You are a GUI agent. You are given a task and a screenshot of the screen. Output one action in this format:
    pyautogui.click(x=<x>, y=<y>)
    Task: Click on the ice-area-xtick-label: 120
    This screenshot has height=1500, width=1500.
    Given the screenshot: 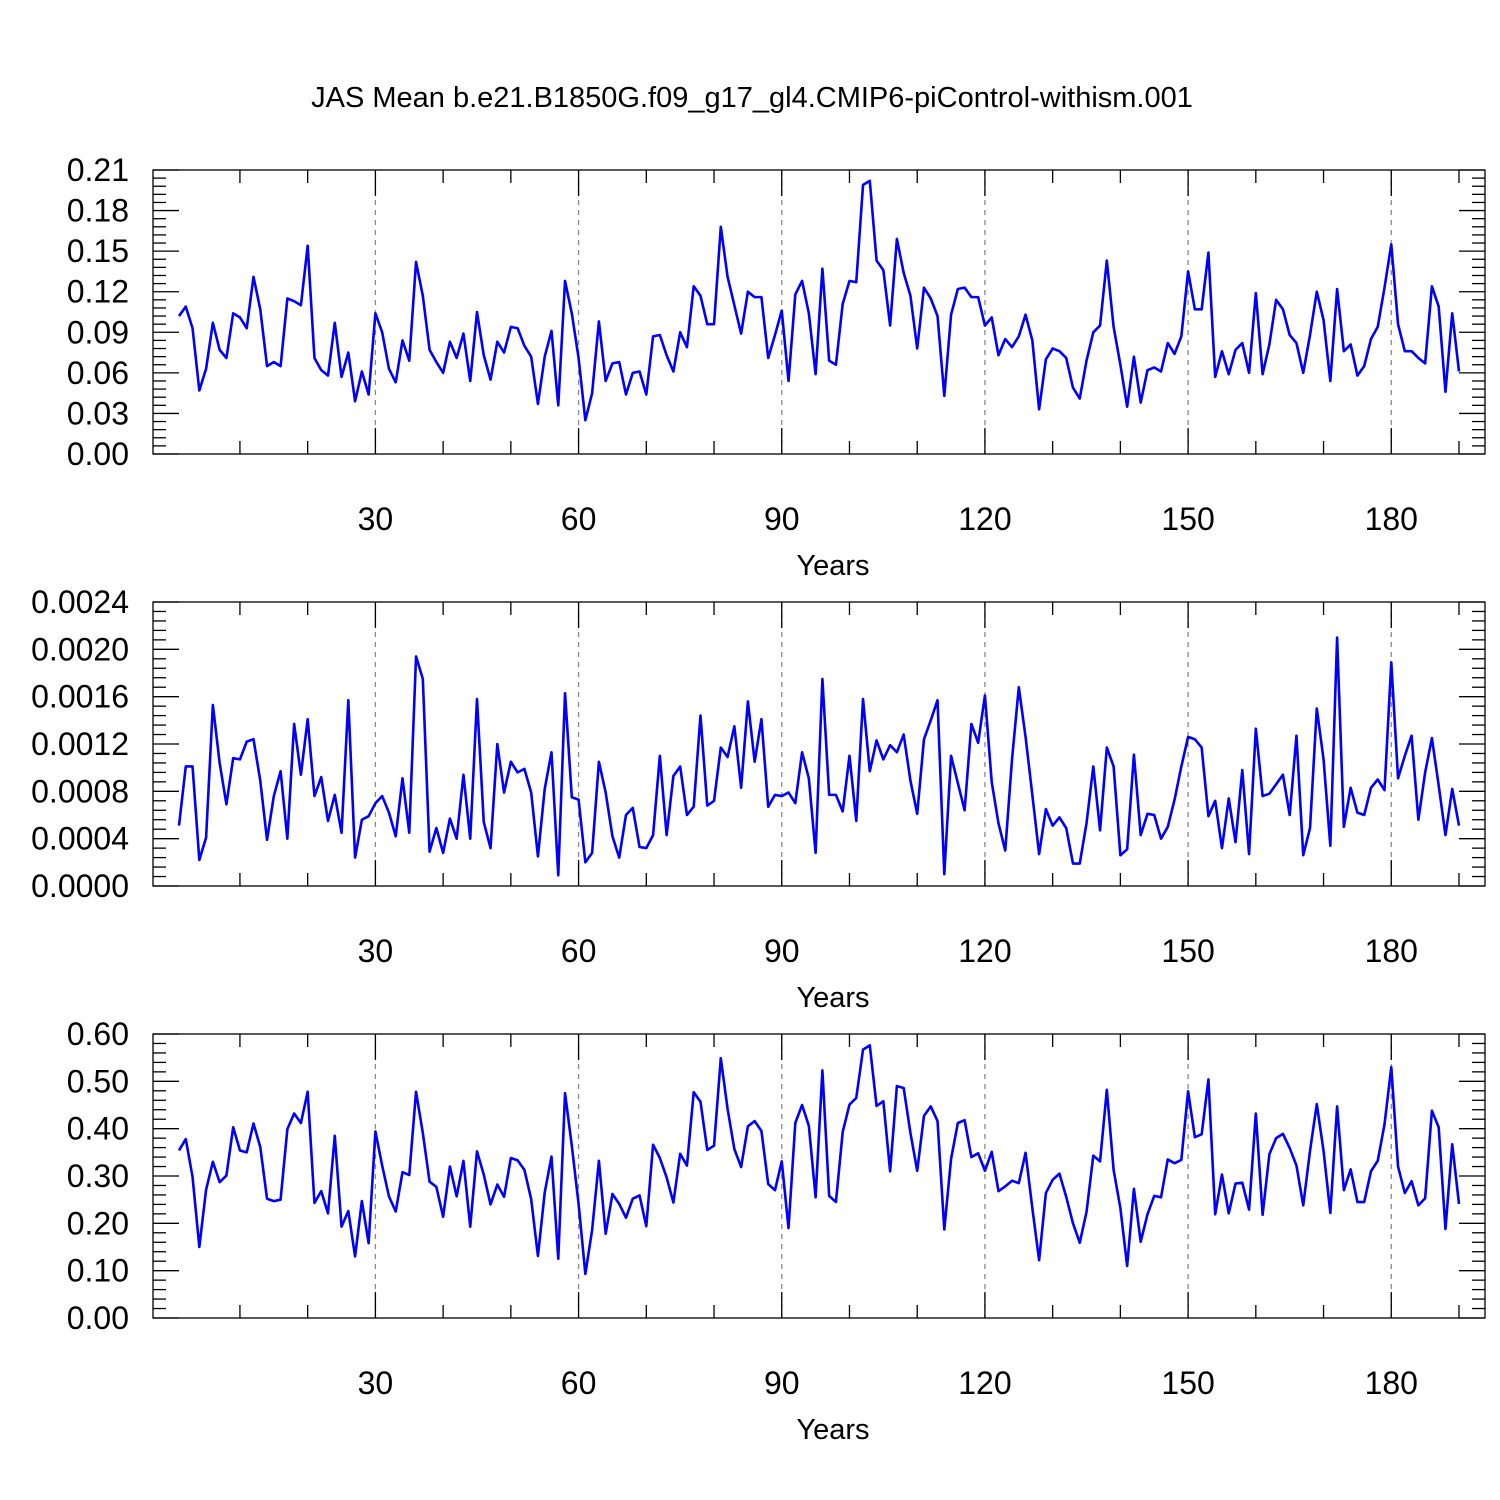 What is the action you would take?
    pyautogui.click(x=984, y=1383)
    